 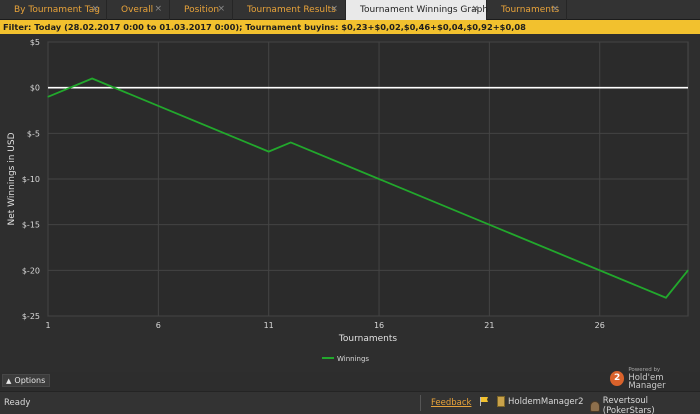 I want to click on database-icon, so click(x=501, y=401).